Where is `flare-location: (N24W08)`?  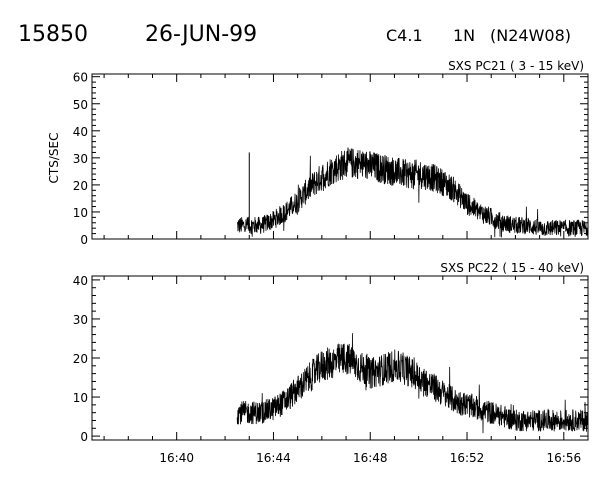
flare-location: (N24W08) is located at coordinates (530, 35).